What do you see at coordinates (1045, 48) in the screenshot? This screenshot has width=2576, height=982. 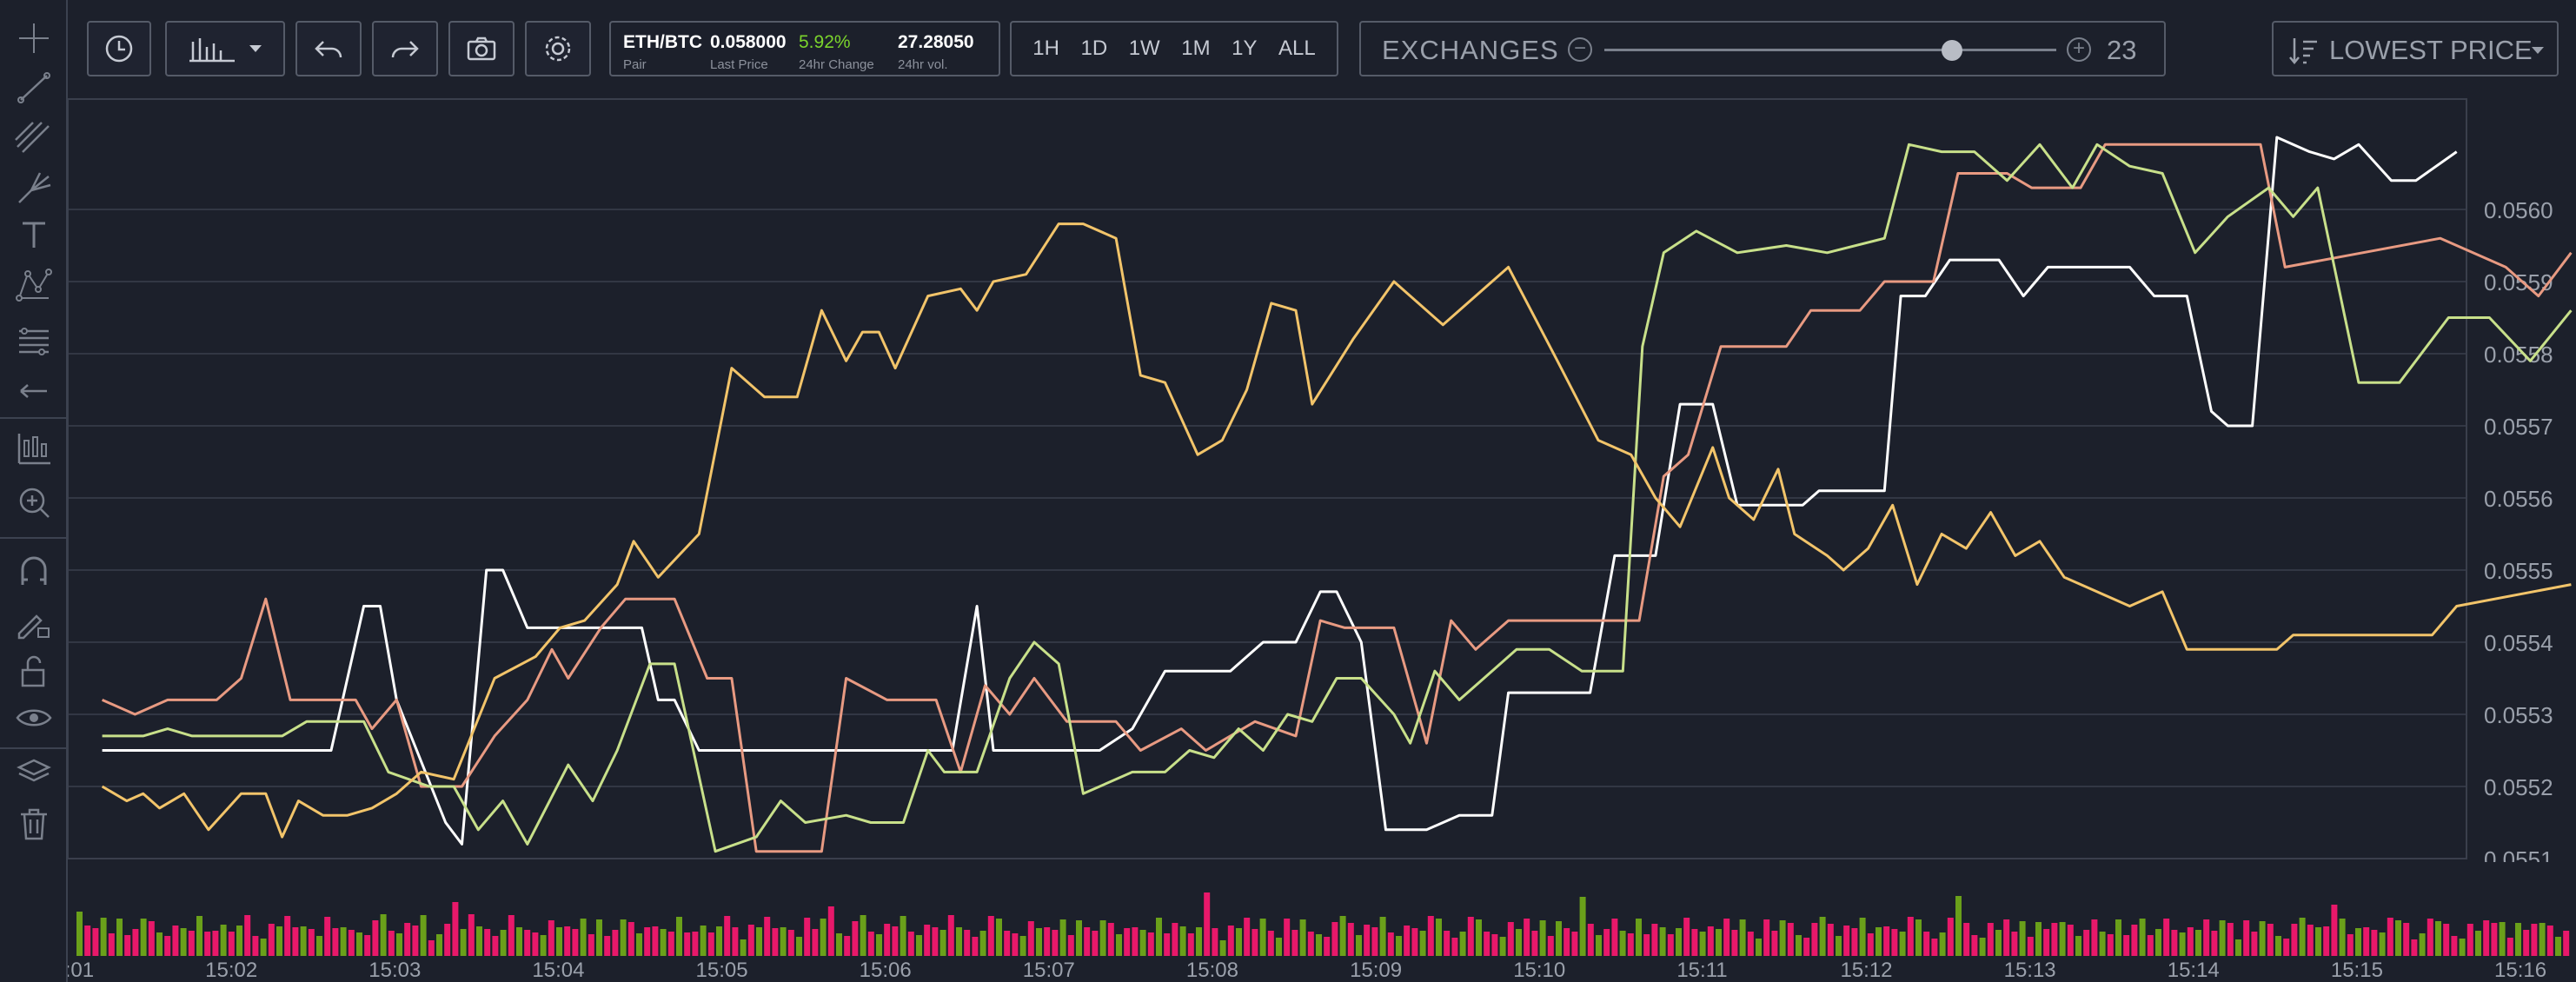 I see `range-1h: 1H` at bounding box center [1045, 48].